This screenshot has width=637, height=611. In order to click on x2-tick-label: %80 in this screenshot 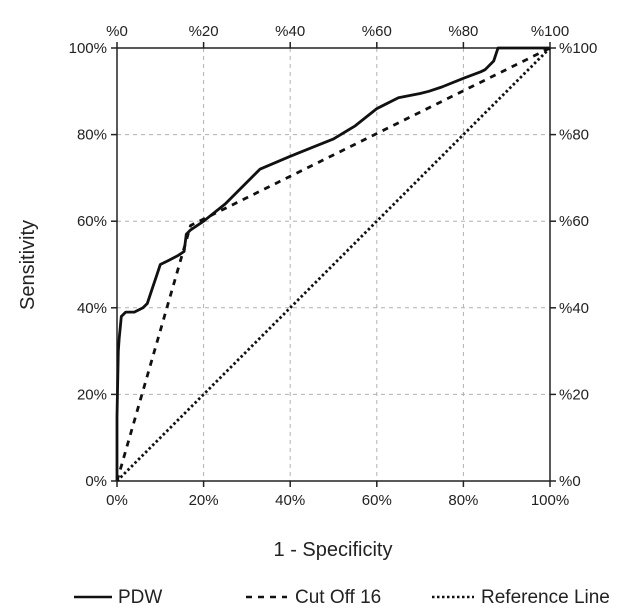, I will do `click(463, 31)`.